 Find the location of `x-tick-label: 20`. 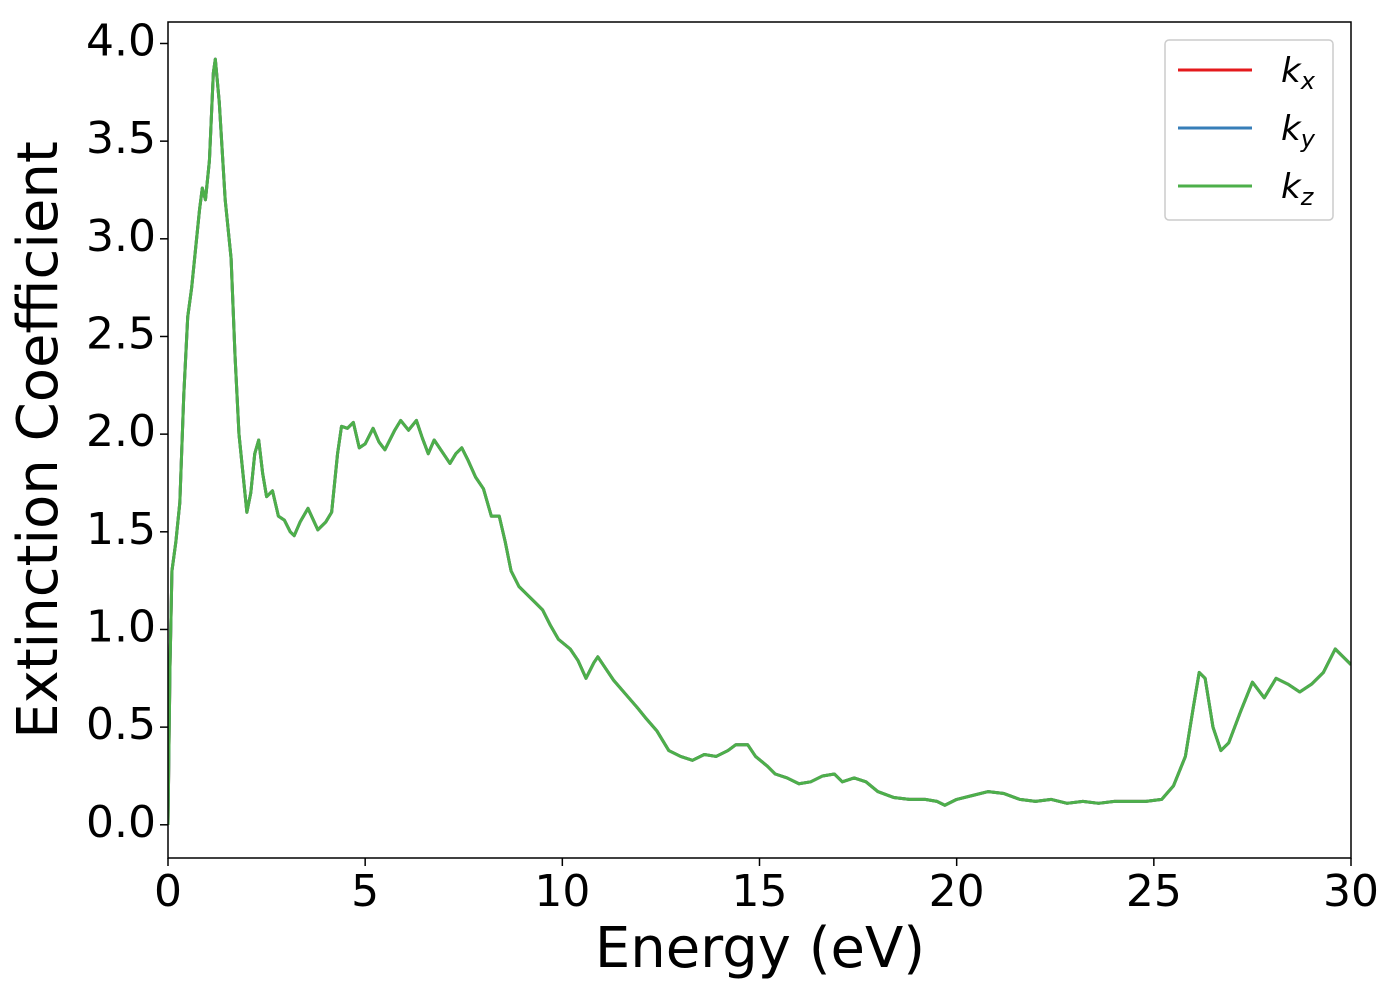

x-tick-label: 20 is located at coordinates (957, 891).